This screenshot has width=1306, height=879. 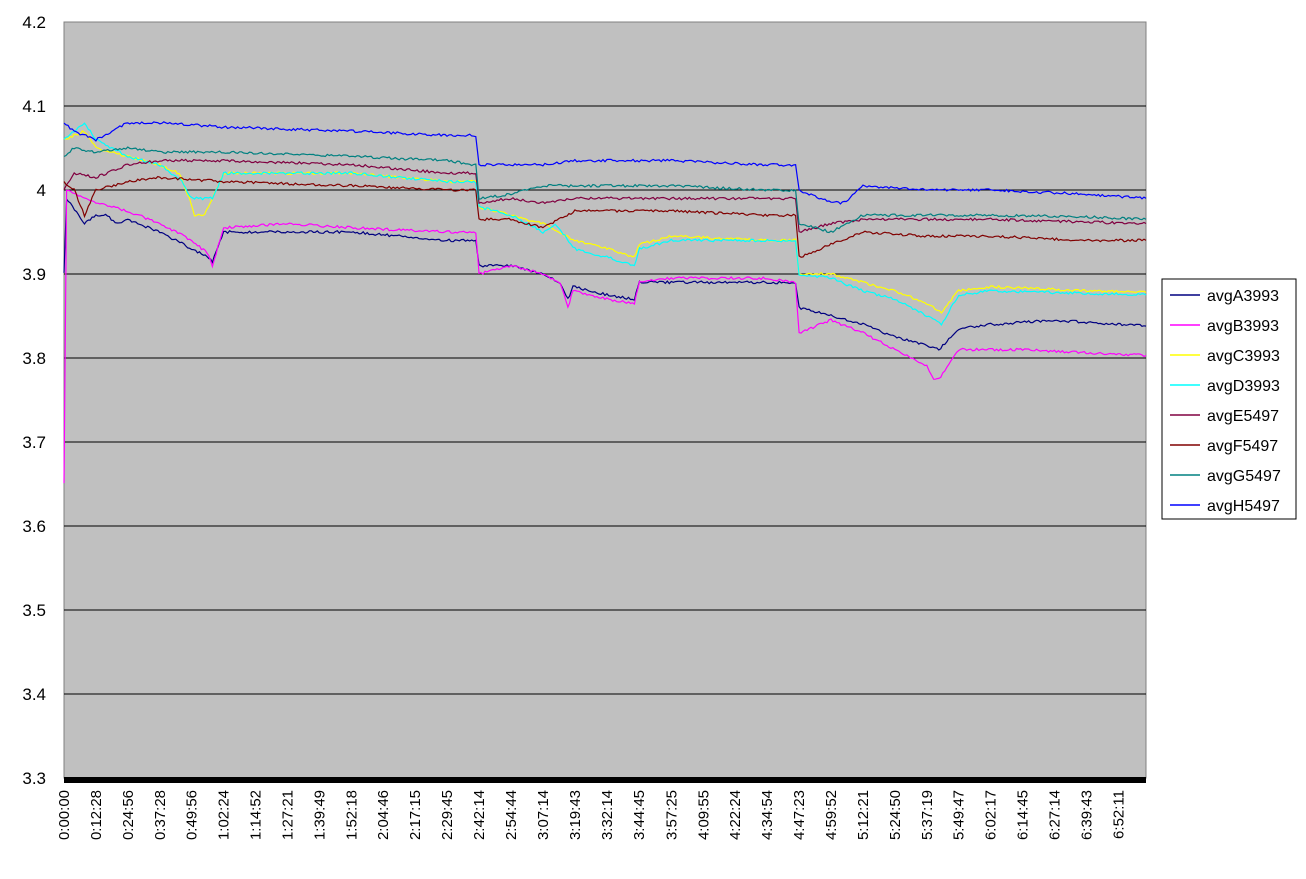 I want to click on x-tick-label: 1:52:18, so click(x=351, y=815).